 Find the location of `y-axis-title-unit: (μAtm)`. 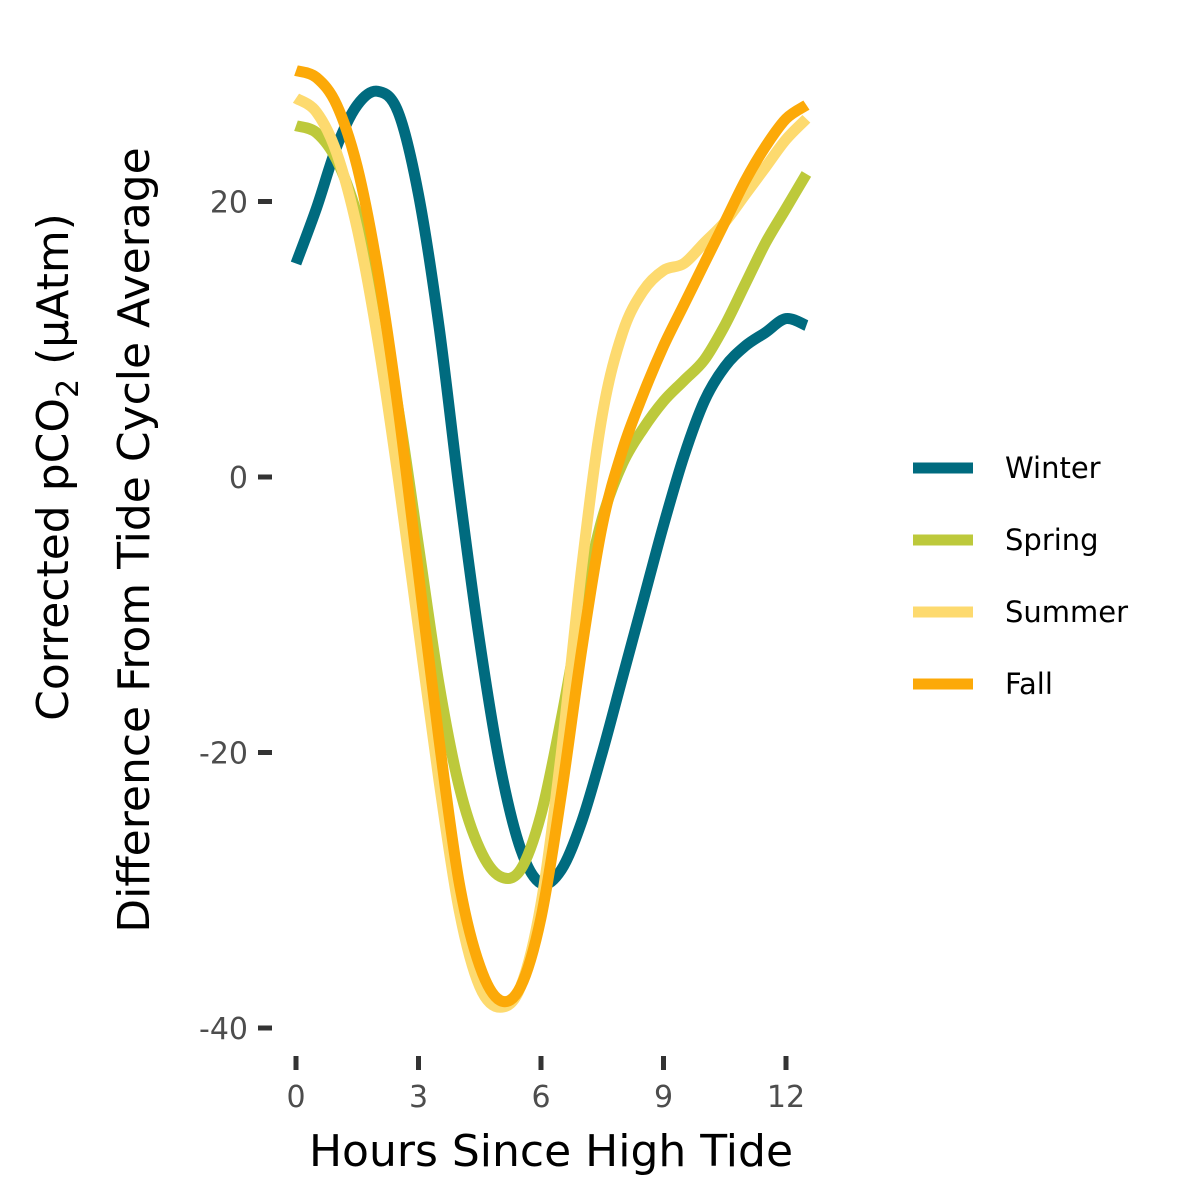

y-axis-title-unit: (μAtm) is located at coordinates (53, 296).